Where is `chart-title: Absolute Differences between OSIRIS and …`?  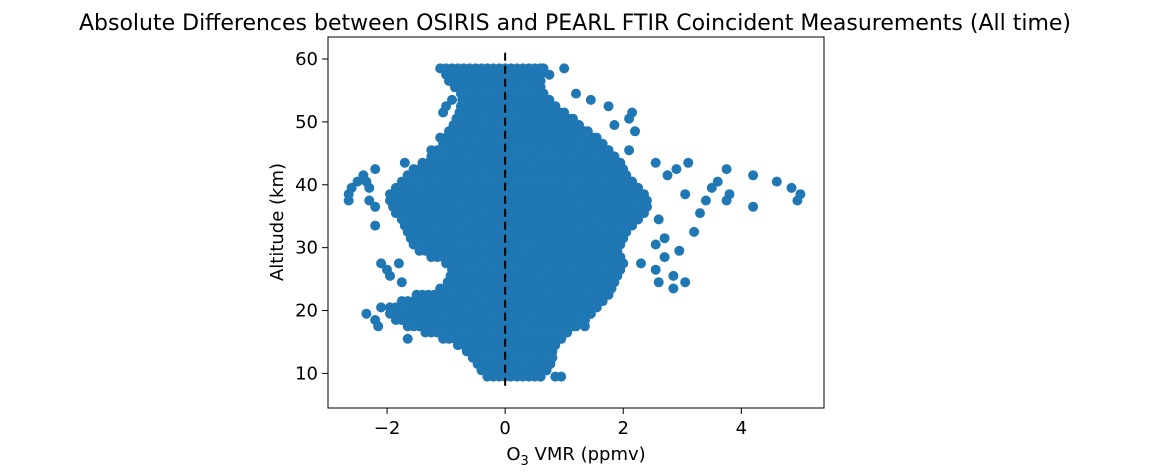
chart-title: Absolute Differences between OSIRIS and … is located at coordinates (575, 23).